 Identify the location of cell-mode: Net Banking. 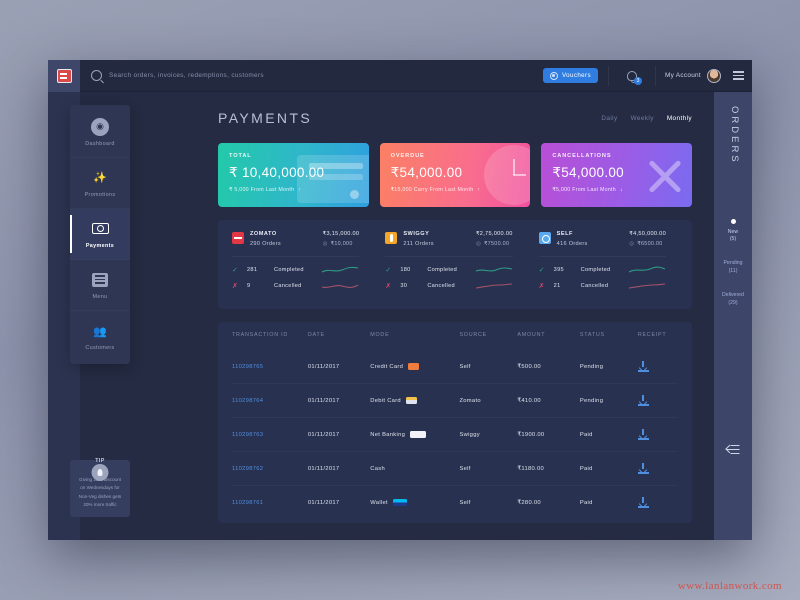
(415, 434).